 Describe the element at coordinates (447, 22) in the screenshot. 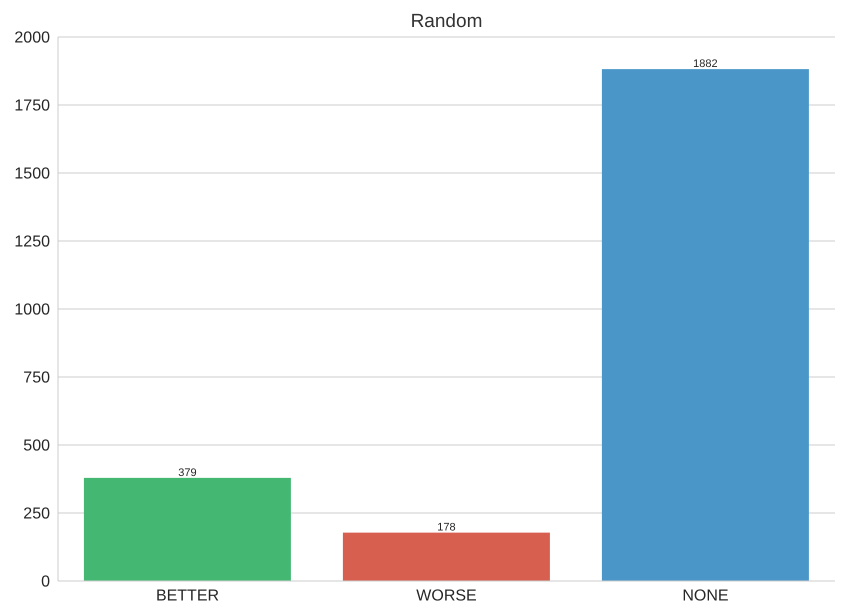

I see `chart-title: Random` at that location.